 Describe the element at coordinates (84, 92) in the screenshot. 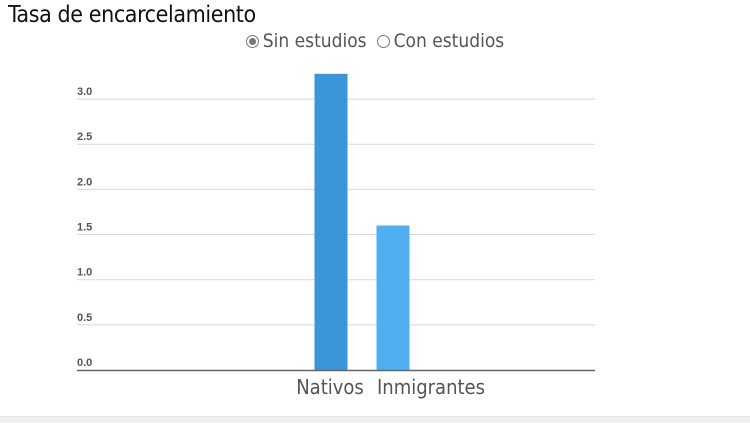

I see `y-tick-label: 3.0` at that location.